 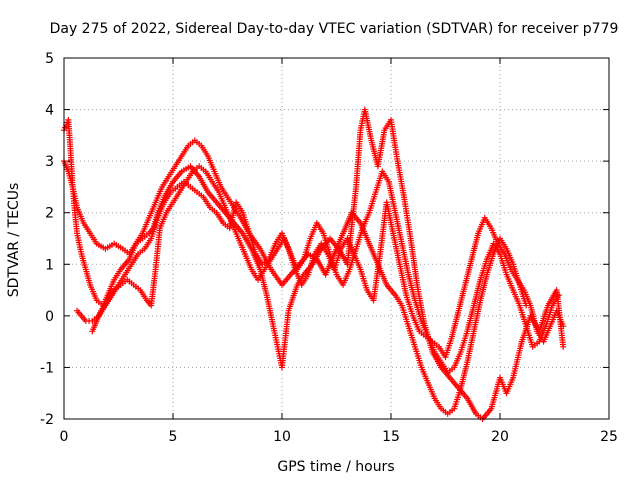 What do you see at coordinates (47, 239) in the screenshot?
I see `y-tick-labels: -2 -1 0 1 2 3 4 5` at bounding box center [47, 239].